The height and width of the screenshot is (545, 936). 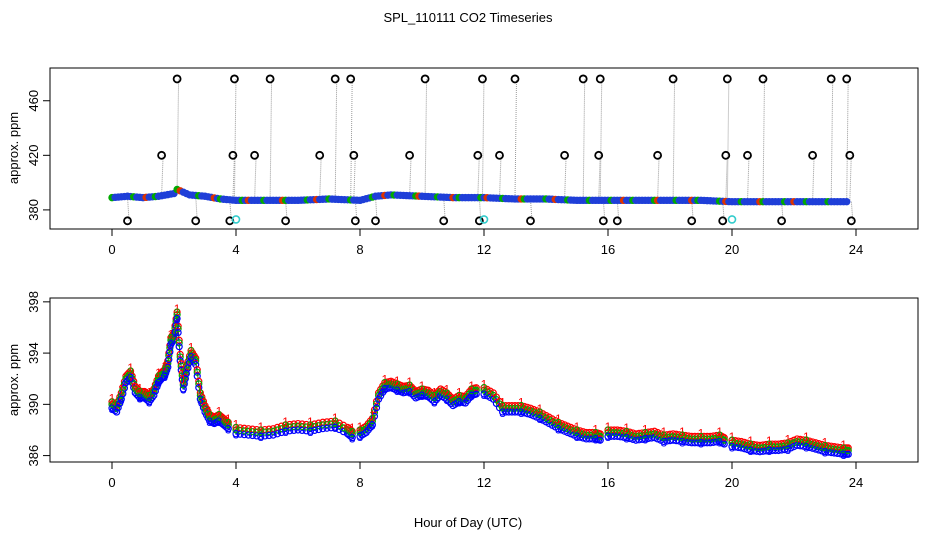 What do you see at coordinates (468, 522) in the screenshot?
I see `panel-bottom-xlabel: Hour of Day (UTC)` at bounding box center [468, 522].